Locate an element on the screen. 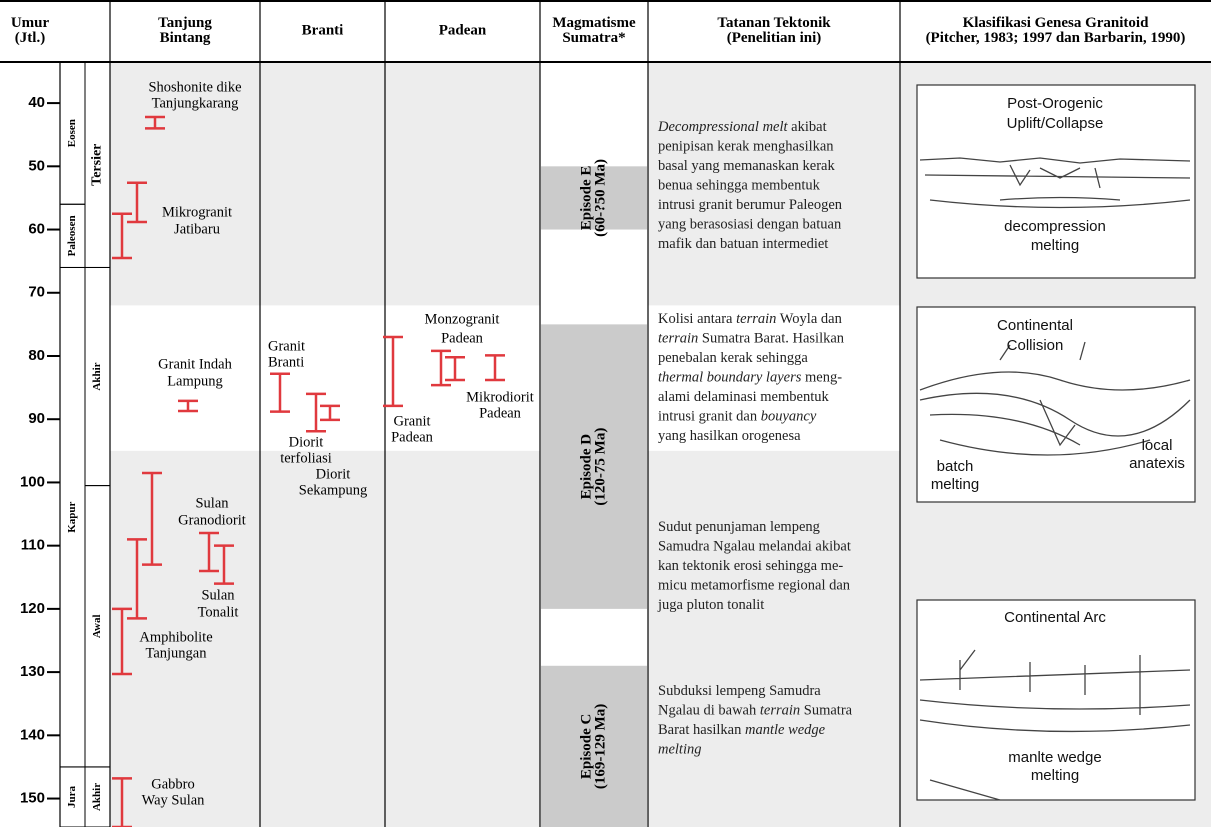  note-run: Samudra Ngalau melandai akibat is located at coordinates (754, 547).